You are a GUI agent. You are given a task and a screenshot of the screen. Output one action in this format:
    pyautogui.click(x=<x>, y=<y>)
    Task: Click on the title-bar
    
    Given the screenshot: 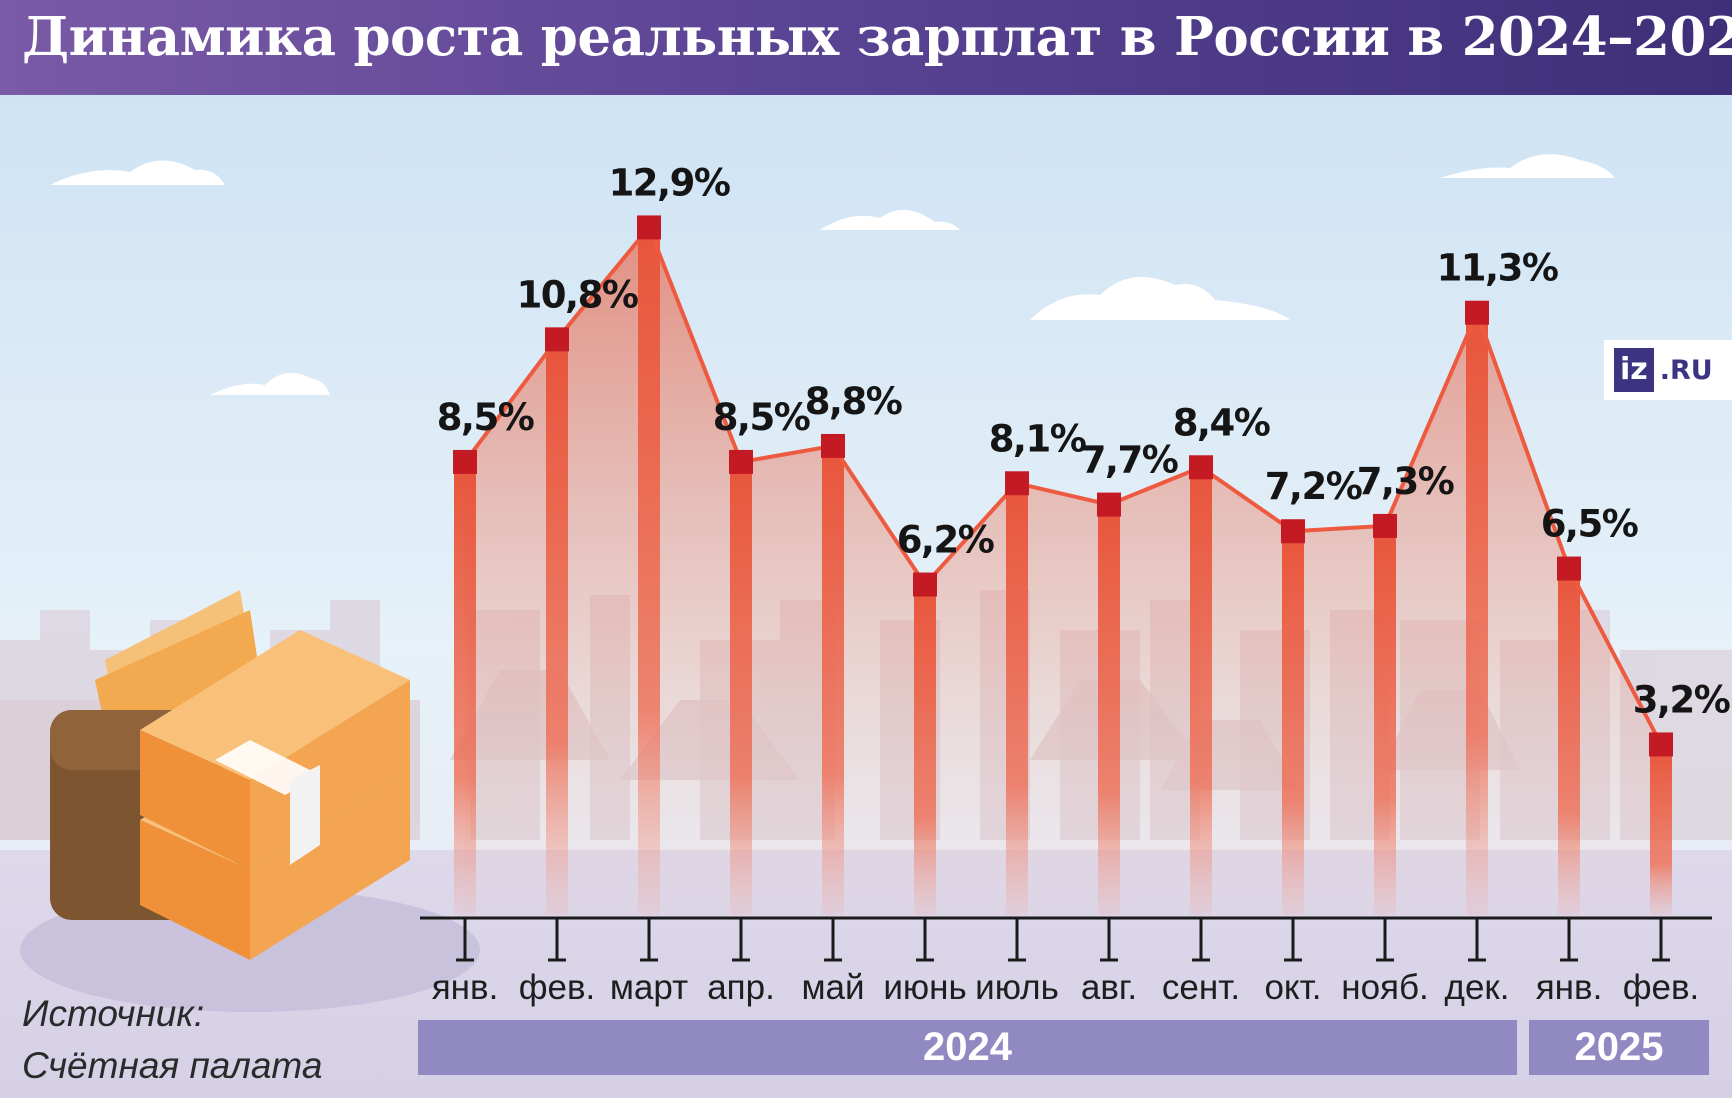 What is the action you would take?
    pyautogui.click(x=866, y=47)
    